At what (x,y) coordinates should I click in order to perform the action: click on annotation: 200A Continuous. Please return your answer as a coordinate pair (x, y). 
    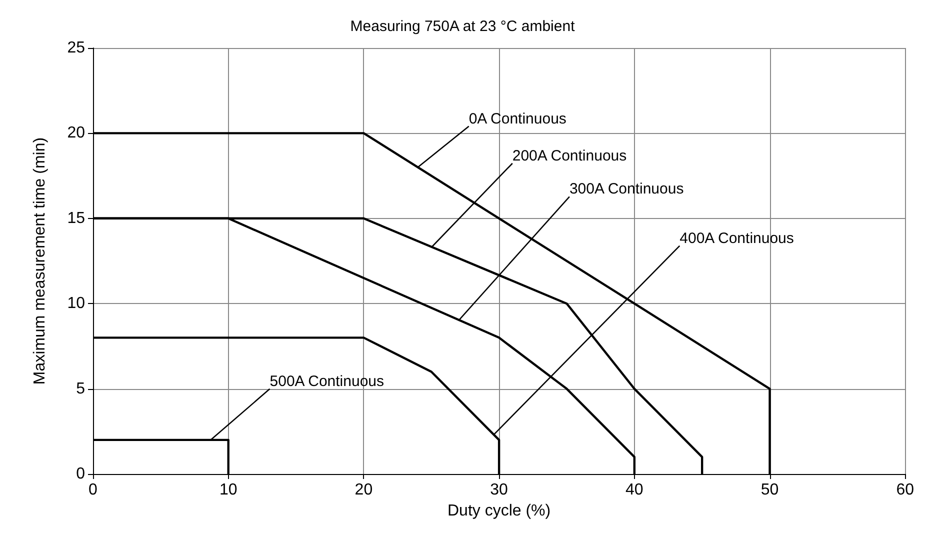
    Looking at the image, I should click on (569, 155).